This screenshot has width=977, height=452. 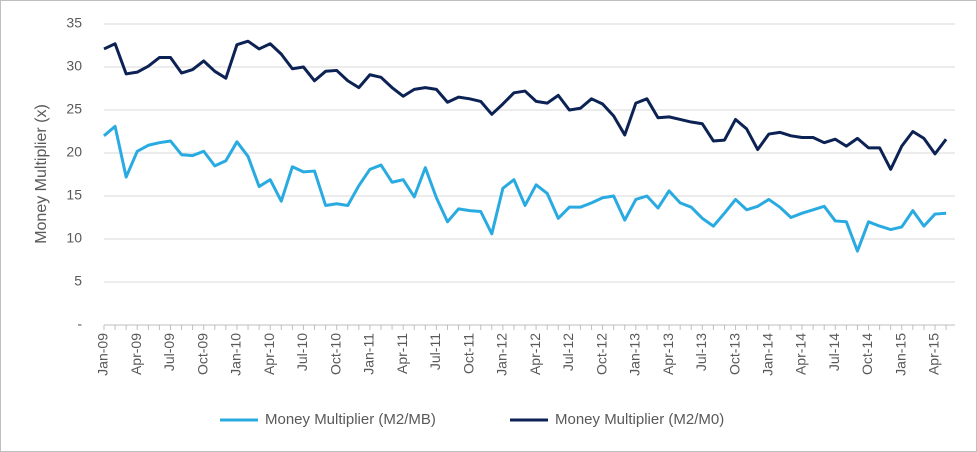 I want to click on x-tick-label: Apr-11, so click(x=402, y=353).